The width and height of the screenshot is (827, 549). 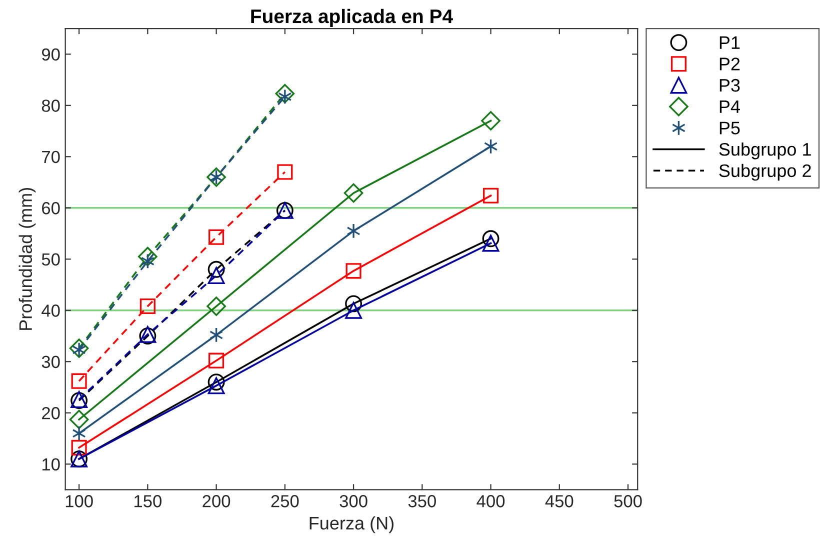 I want to click on y-tick-label: 50, so click(x=51, y=259).